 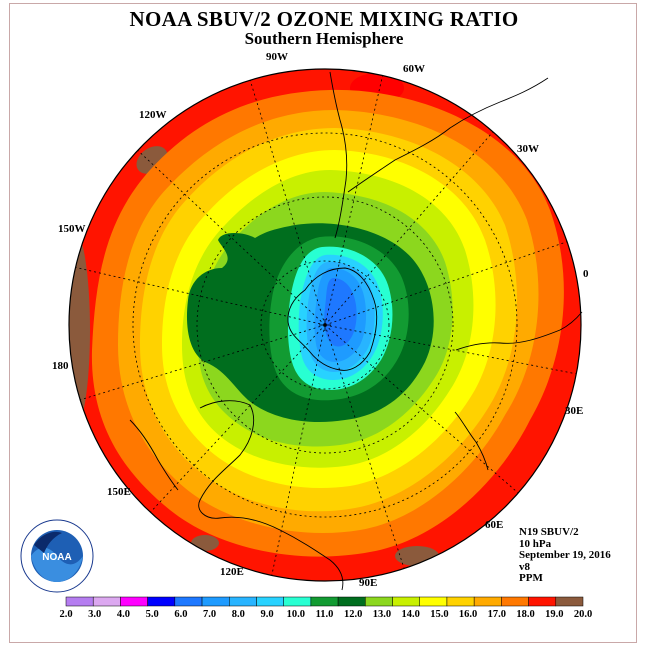 I want to click on colorbar-tick-label: 8.0, so click(x=238, y=614).